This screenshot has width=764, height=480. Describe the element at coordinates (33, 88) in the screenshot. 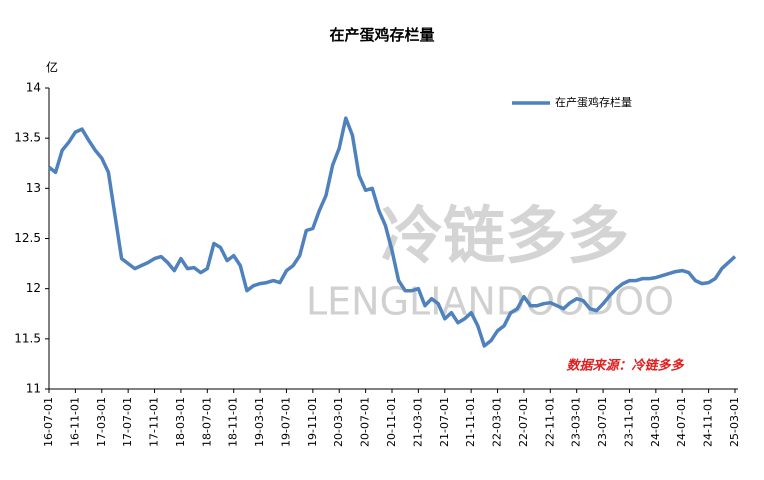

I see `y-tick-label: 14` at that location.